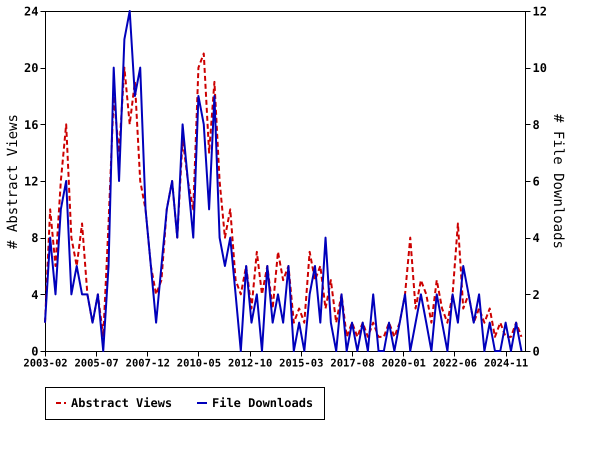 This screenshot has height=450, width=600. Describe the element at coordinates (96, 364) in the screenshot. I see `x-tick-label: 2005-07` at that location.